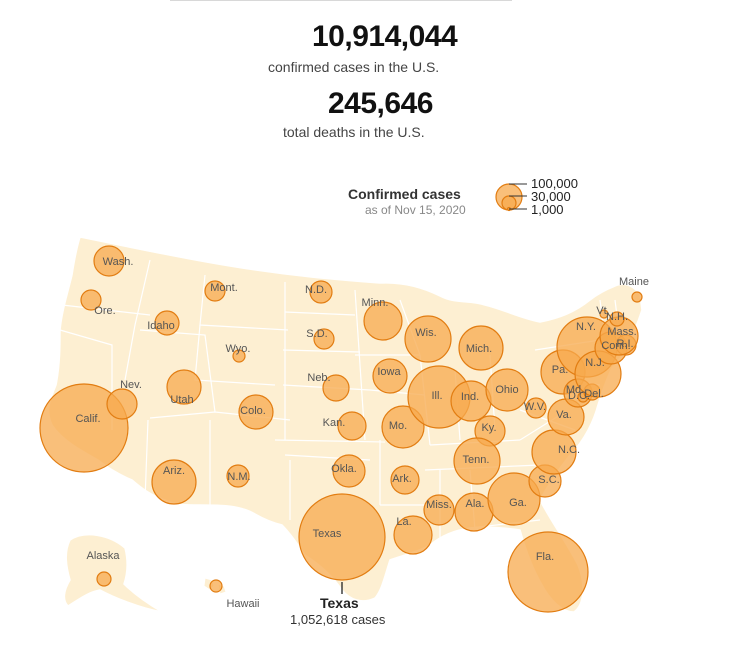 The width and height of the screenshot is (733, 652). I want to click on label-iowa: Iowa, so click(389, 372).